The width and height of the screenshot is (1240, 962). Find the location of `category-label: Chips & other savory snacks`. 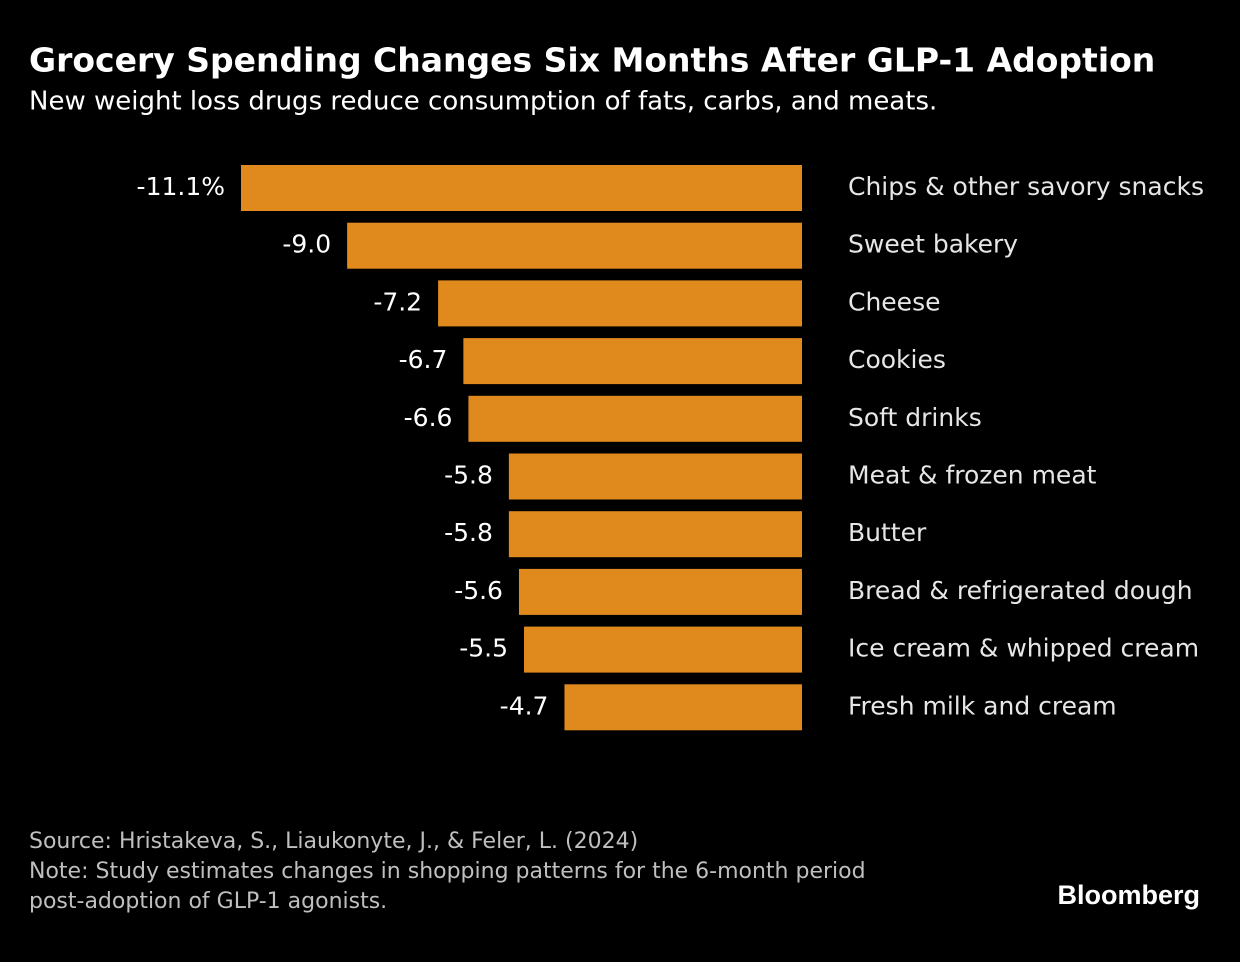

category-label: Chips & other savory snacks is located at coordinates (1026, 186).